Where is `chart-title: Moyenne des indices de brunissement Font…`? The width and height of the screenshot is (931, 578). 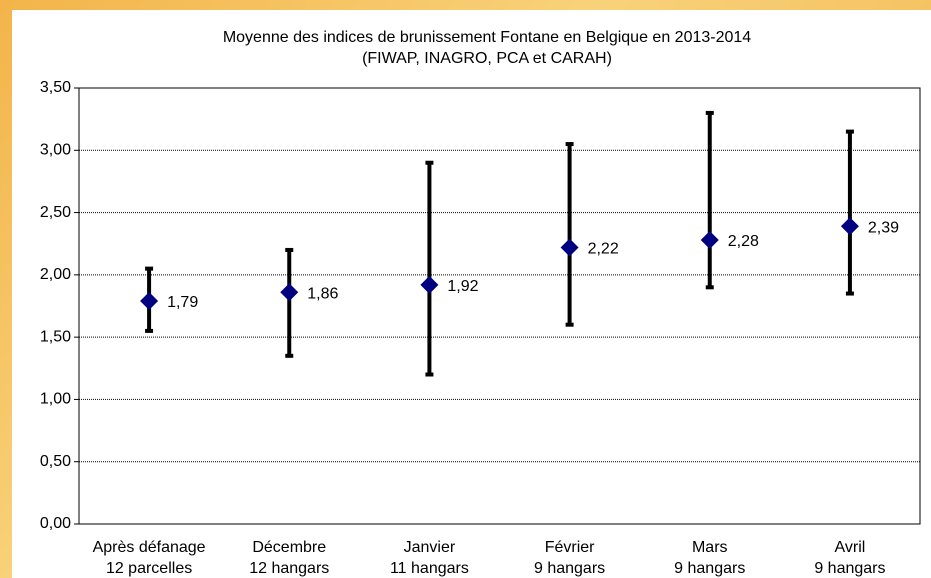
chart-title: Moyenne des indices de brunissement Font… is located at coordinates (487, 37).